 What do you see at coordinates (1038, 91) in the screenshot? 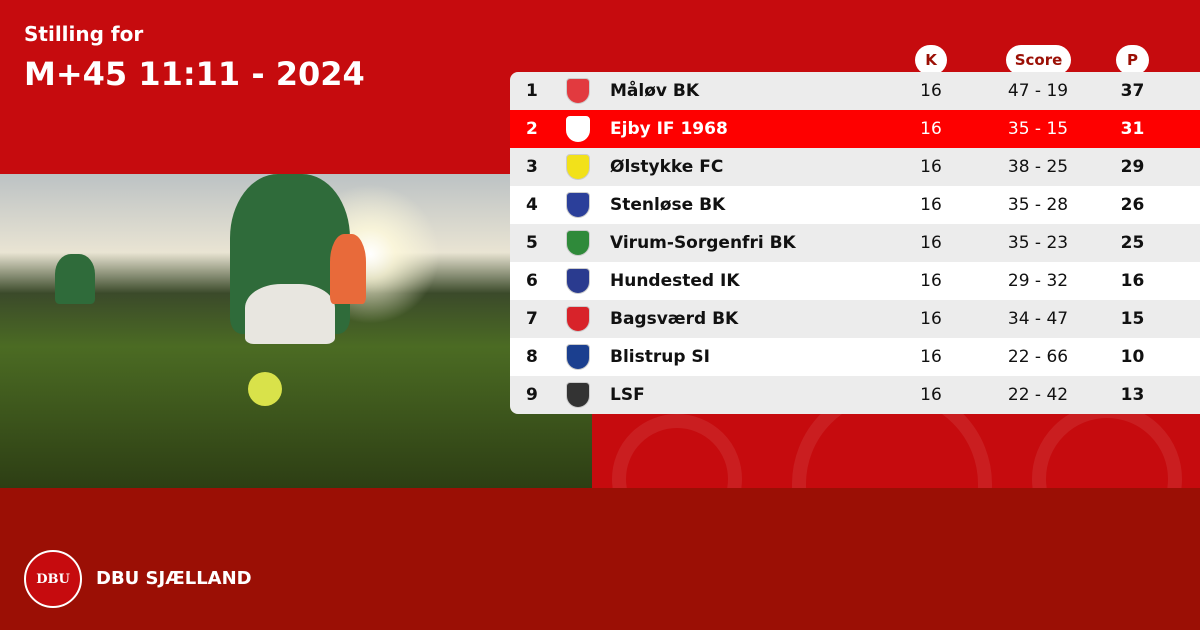
I see `goal-score: 47 - 19` at bounding box center [1038, 91].